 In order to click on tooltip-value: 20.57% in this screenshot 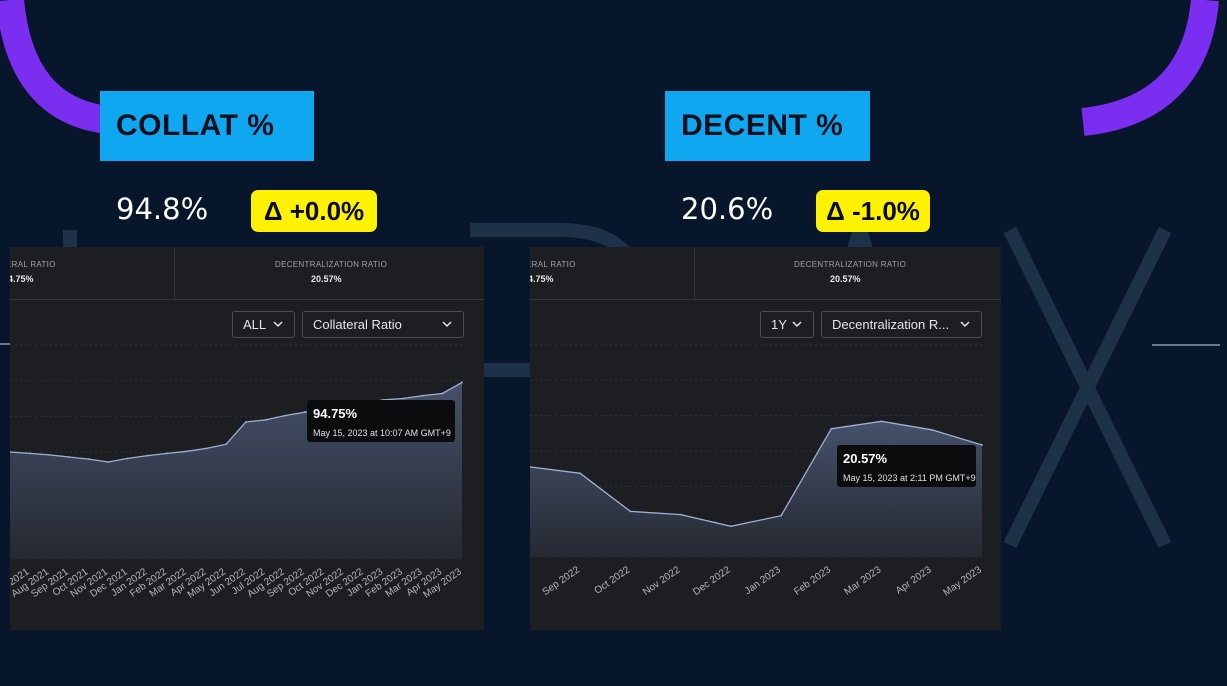, I will do `click(865, 458)`.